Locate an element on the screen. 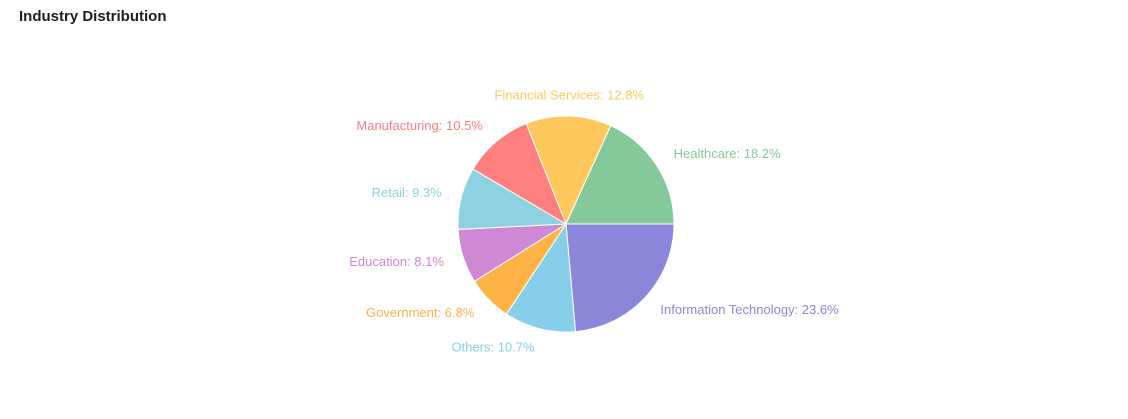 This screenshot has height=419, width=1128. chart-title: Industry Distribution is located at coordinates (93, 16).